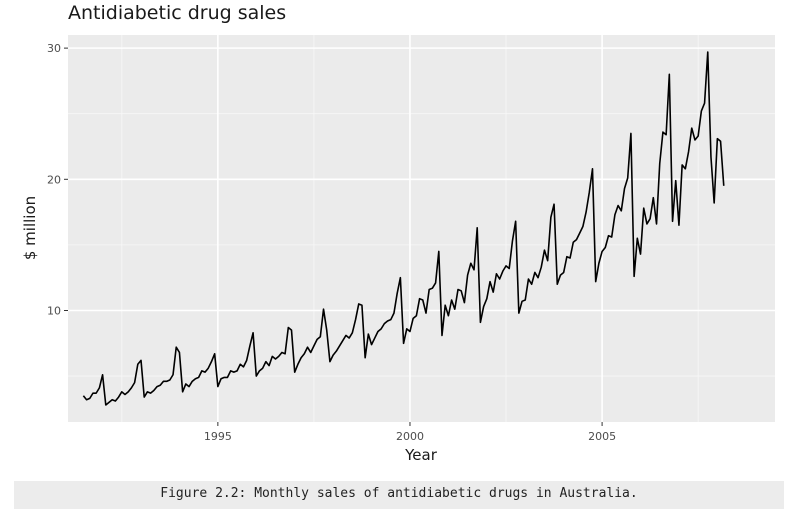 This screenshot has height=515, width=800. I want to click on x-axis: 1995 2000 2005, so click(410, 432).